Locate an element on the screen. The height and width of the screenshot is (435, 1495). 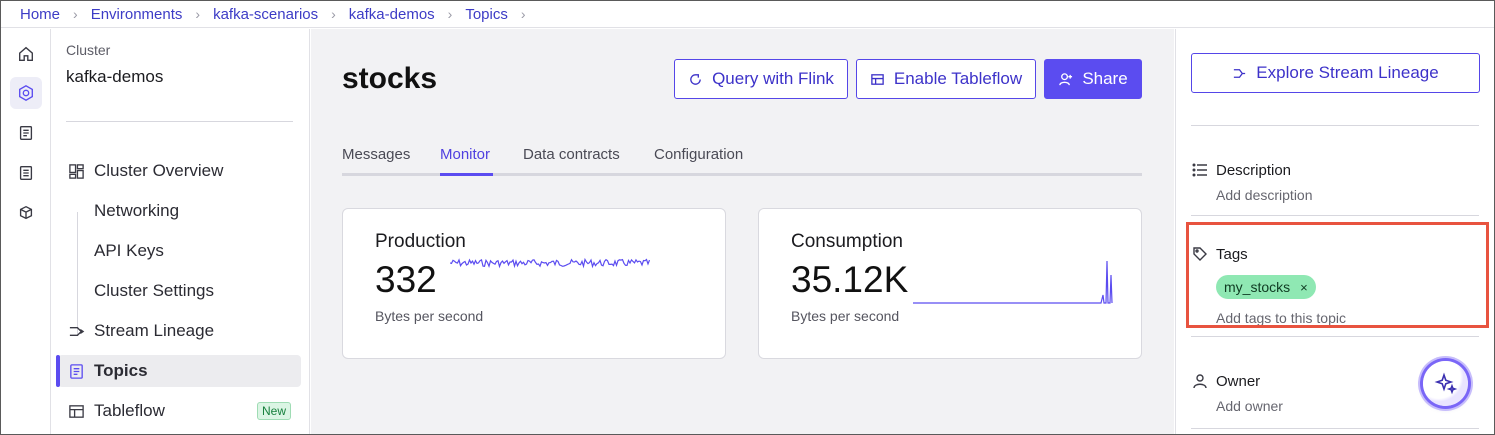
description-heading: Description is located at coordinates (1254, 170).